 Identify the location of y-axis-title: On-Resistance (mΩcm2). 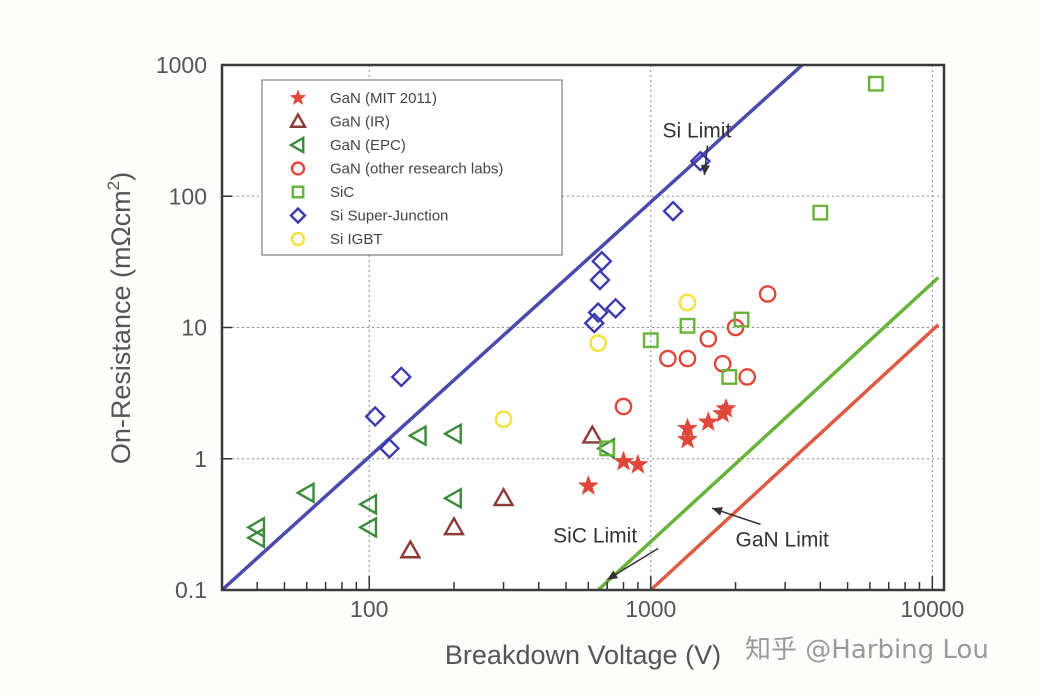
(120, 318).